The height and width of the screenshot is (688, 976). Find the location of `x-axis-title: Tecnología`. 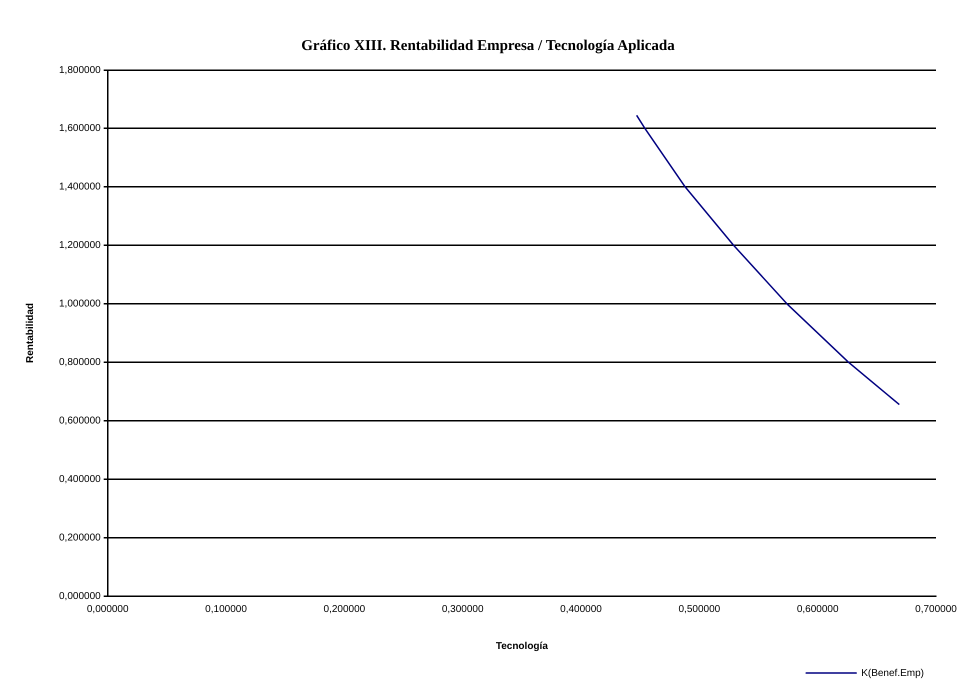

x-axis-title: Tecnología is located at coordinates (522, 646).